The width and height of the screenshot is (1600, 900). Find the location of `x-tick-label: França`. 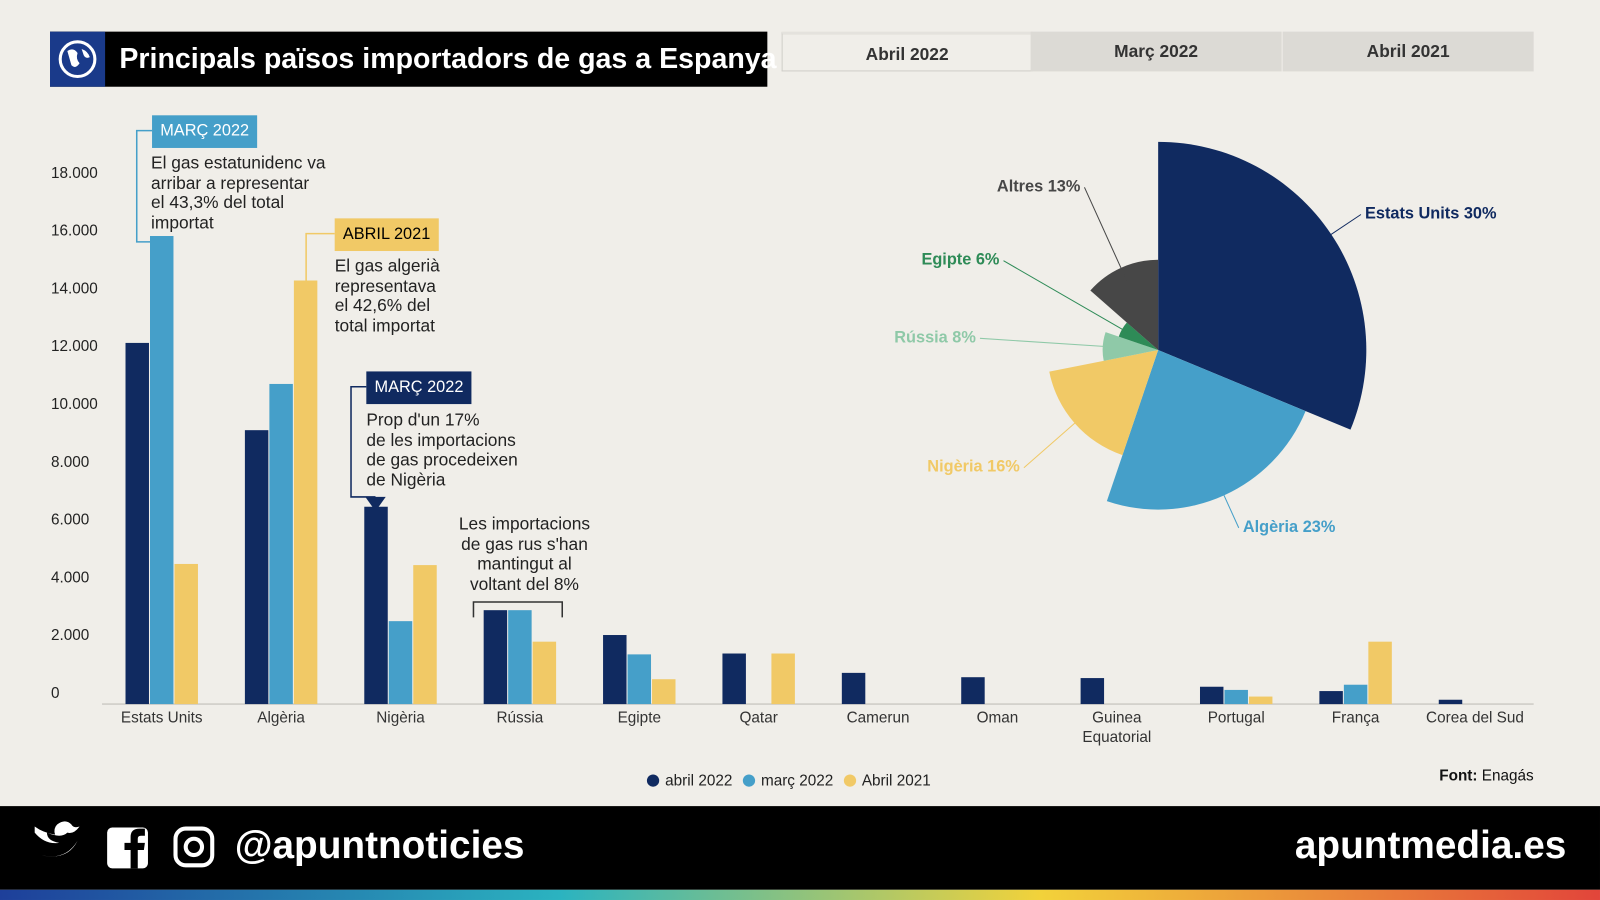

x-tick-label: França is located at coordinates (1355, 718).